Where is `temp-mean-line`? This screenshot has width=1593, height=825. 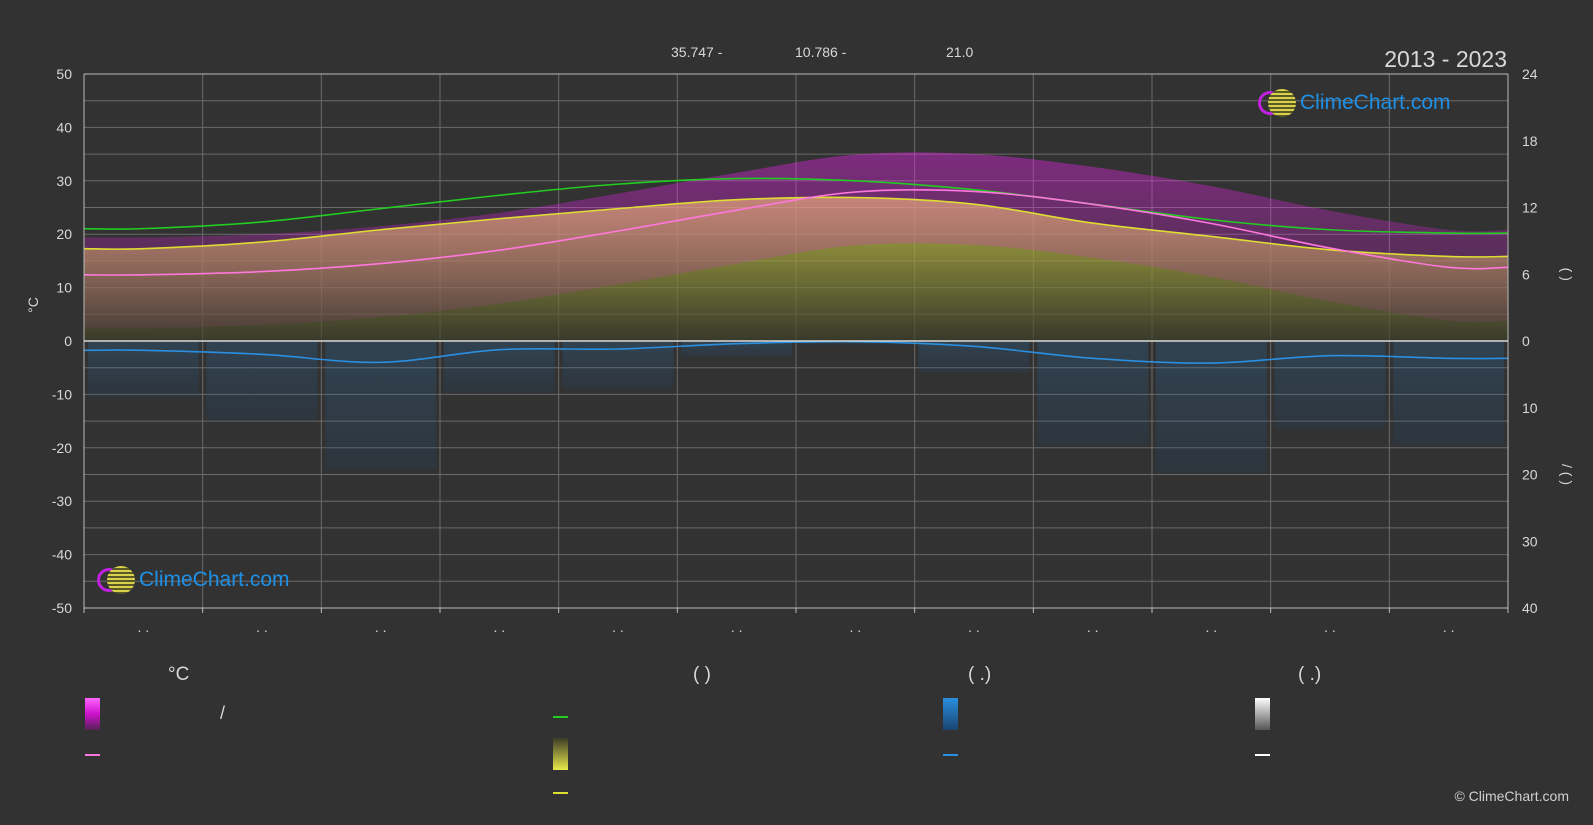 temp-mean-line is located at coordinates (796, 232).